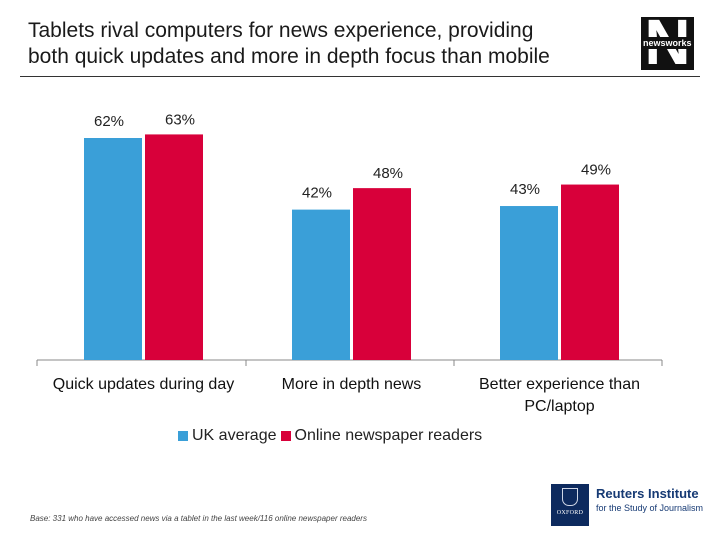 The height and width of the screenshot is (540, 720). Describe the element at coordinates (388, 435) in the screenshot. I see `legend-label-online-readers: Online newspaper readers` at that location.